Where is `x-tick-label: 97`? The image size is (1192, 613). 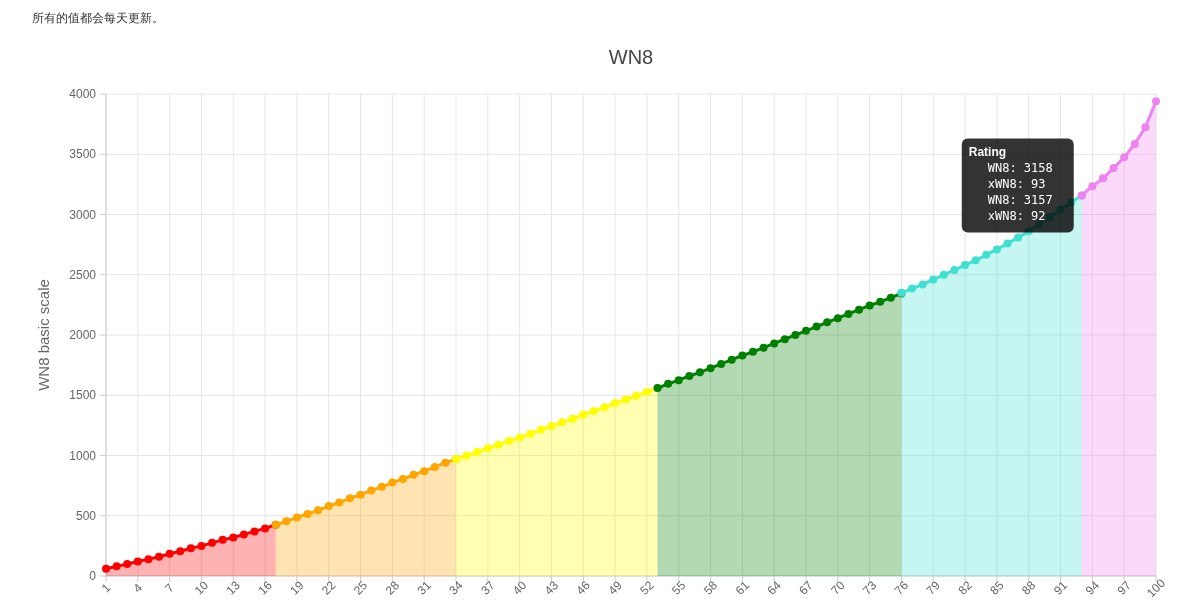
x-tick-label: 97 is located at coordinates (1124, 588).